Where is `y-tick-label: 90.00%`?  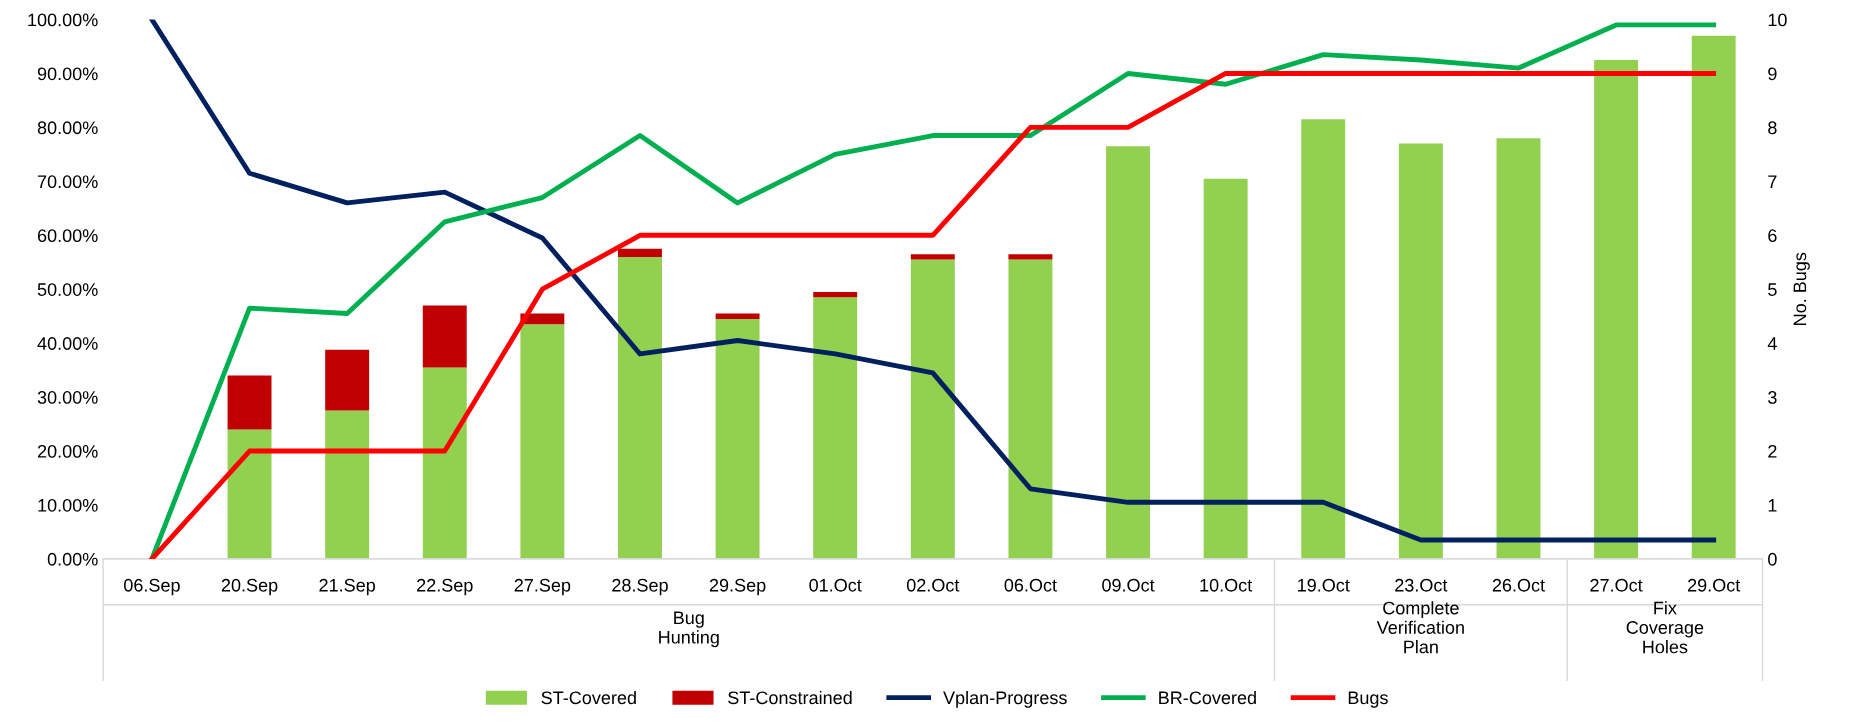
y-tick-label: 90.00% is located at coordinates (67, 74).